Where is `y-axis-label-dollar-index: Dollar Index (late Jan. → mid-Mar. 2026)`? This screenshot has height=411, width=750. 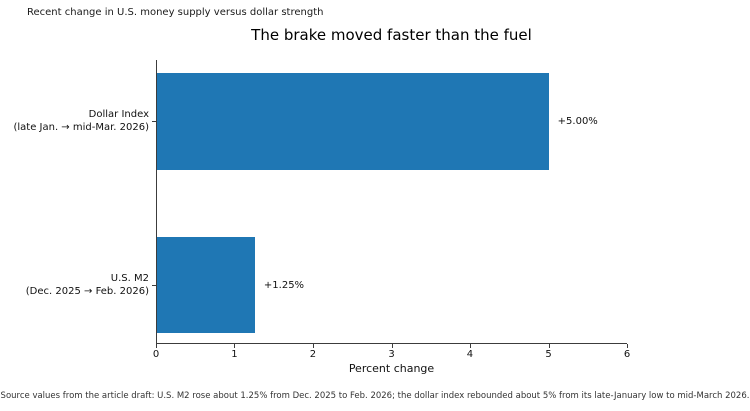 y-axis-label-dollar-index: Dollar Index (late Jan. → mid-Mar. 2026) is located at coordinates (74, 121).